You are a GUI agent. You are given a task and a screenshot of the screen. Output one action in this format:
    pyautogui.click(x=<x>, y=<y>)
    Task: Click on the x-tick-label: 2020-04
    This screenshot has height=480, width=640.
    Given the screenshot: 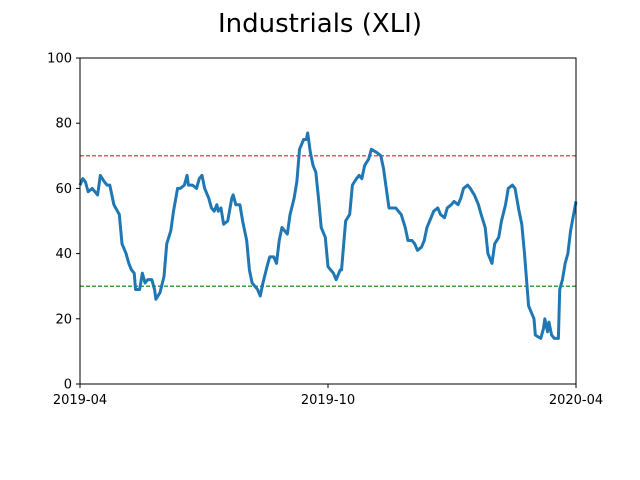 What is the action you would take?
    pyautogui.click(x=576, y=400)
    